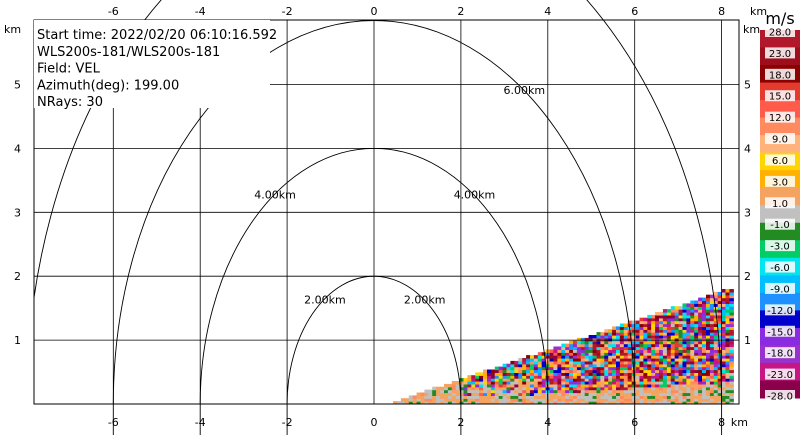  Describe the element at coordinates (200, 11) in the screenshot. I see `x-tick-label-top: -4` at that location.